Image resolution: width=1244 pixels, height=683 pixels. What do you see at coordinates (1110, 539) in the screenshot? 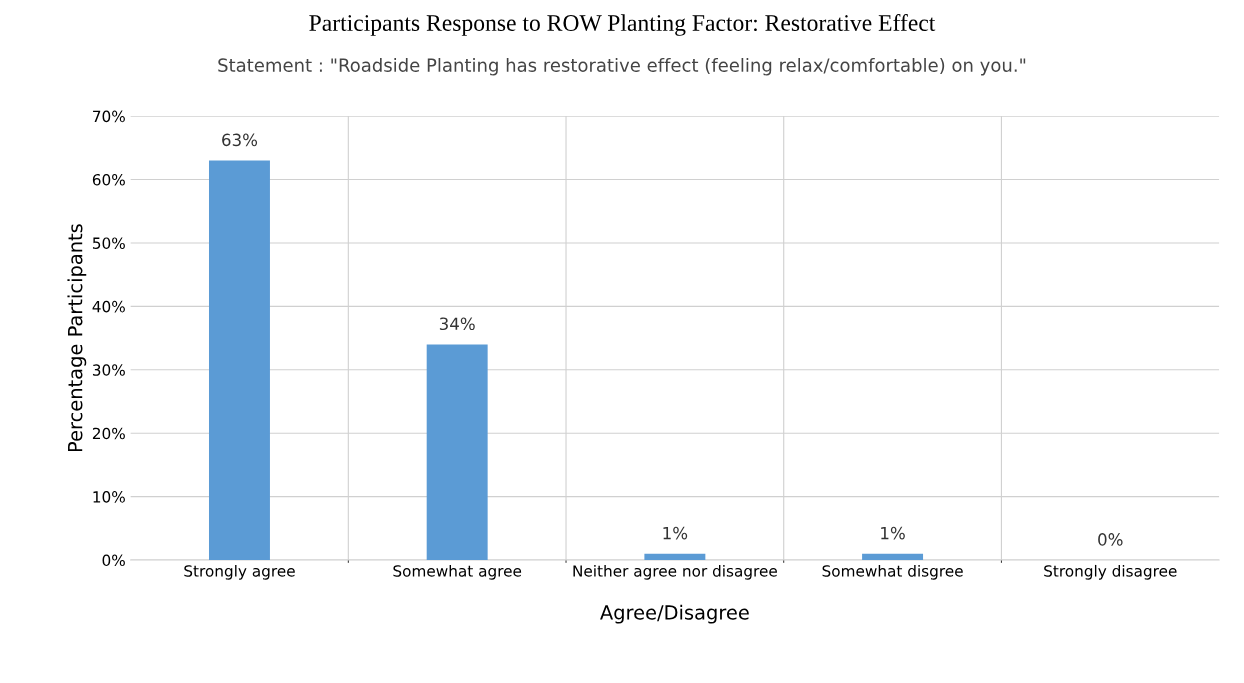
I see `data-label: 0%` at bounding box center [1110, 539].